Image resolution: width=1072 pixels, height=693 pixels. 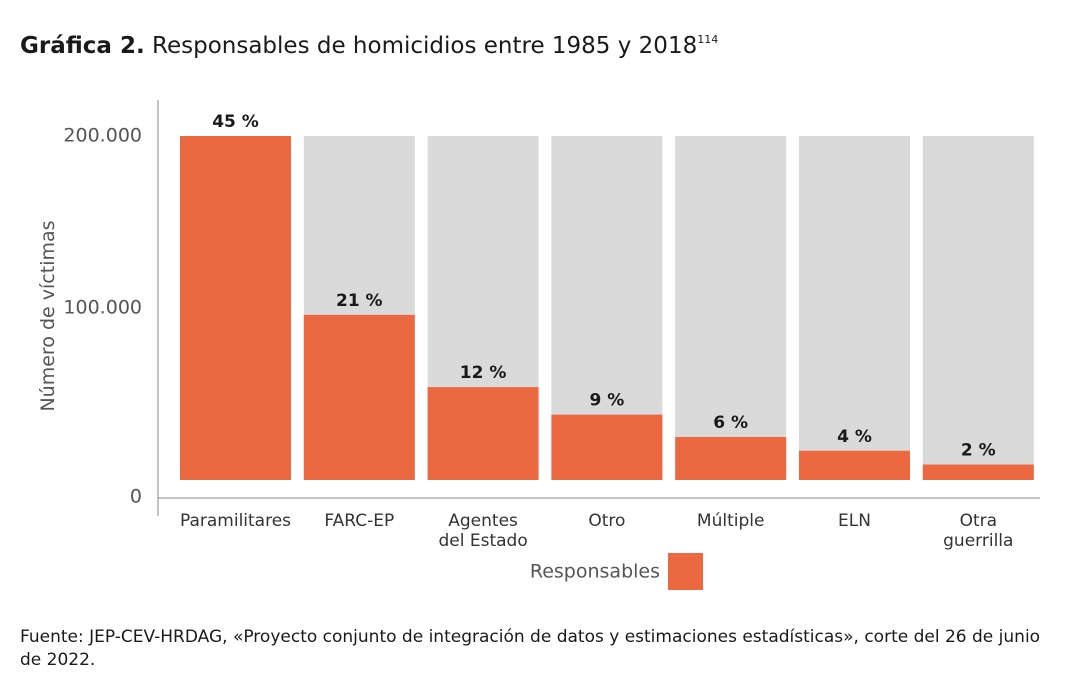 What do you see at coordinates (854, 521) in the screenshot?
I see `x-tick-label: ELN` at bounding box center [854, 521].